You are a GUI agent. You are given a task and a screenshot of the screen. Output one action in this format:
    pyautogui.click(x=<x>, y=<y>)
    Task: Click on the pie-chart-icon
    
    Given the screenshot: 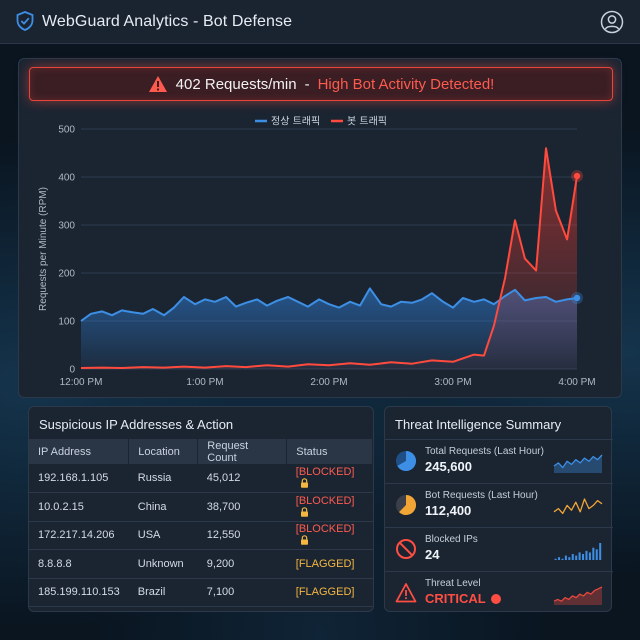 What is the action you would take?
    pyautogui.click(x=406, y=461)
    